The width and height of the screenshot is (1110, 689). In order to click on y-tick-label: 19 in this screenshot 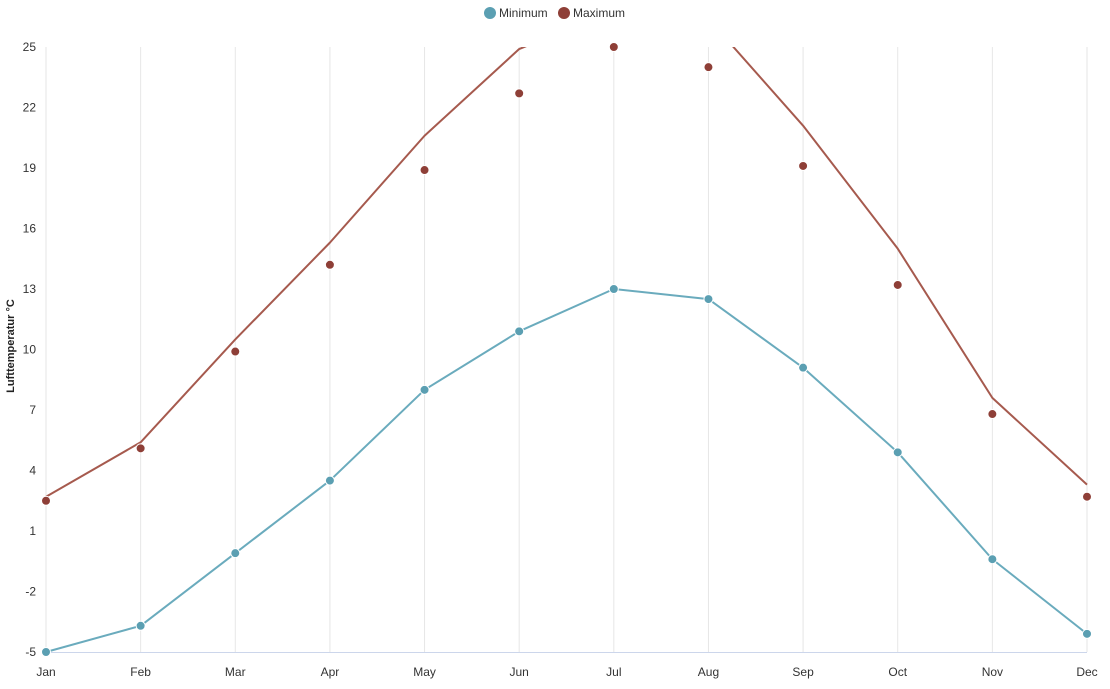, I will do `click(30, 168)`.